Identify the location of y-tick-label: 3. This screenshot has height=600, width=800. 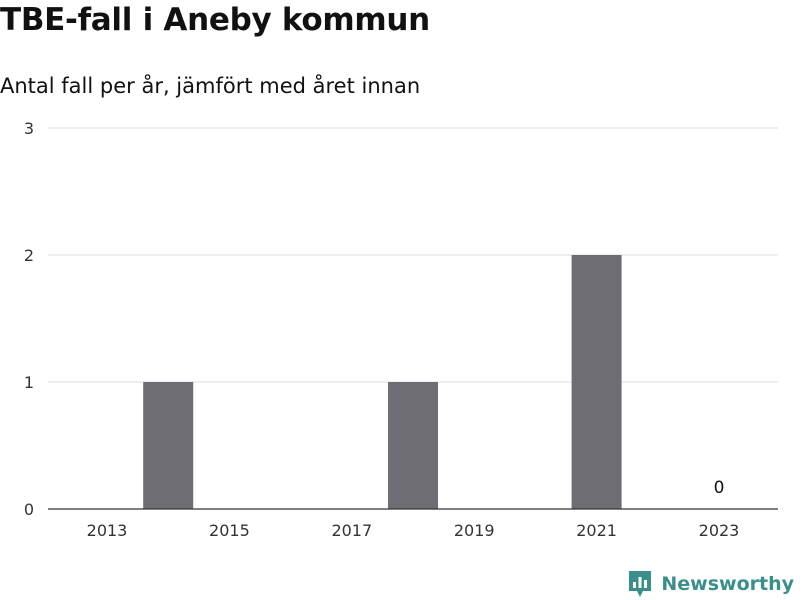
(29, 128).